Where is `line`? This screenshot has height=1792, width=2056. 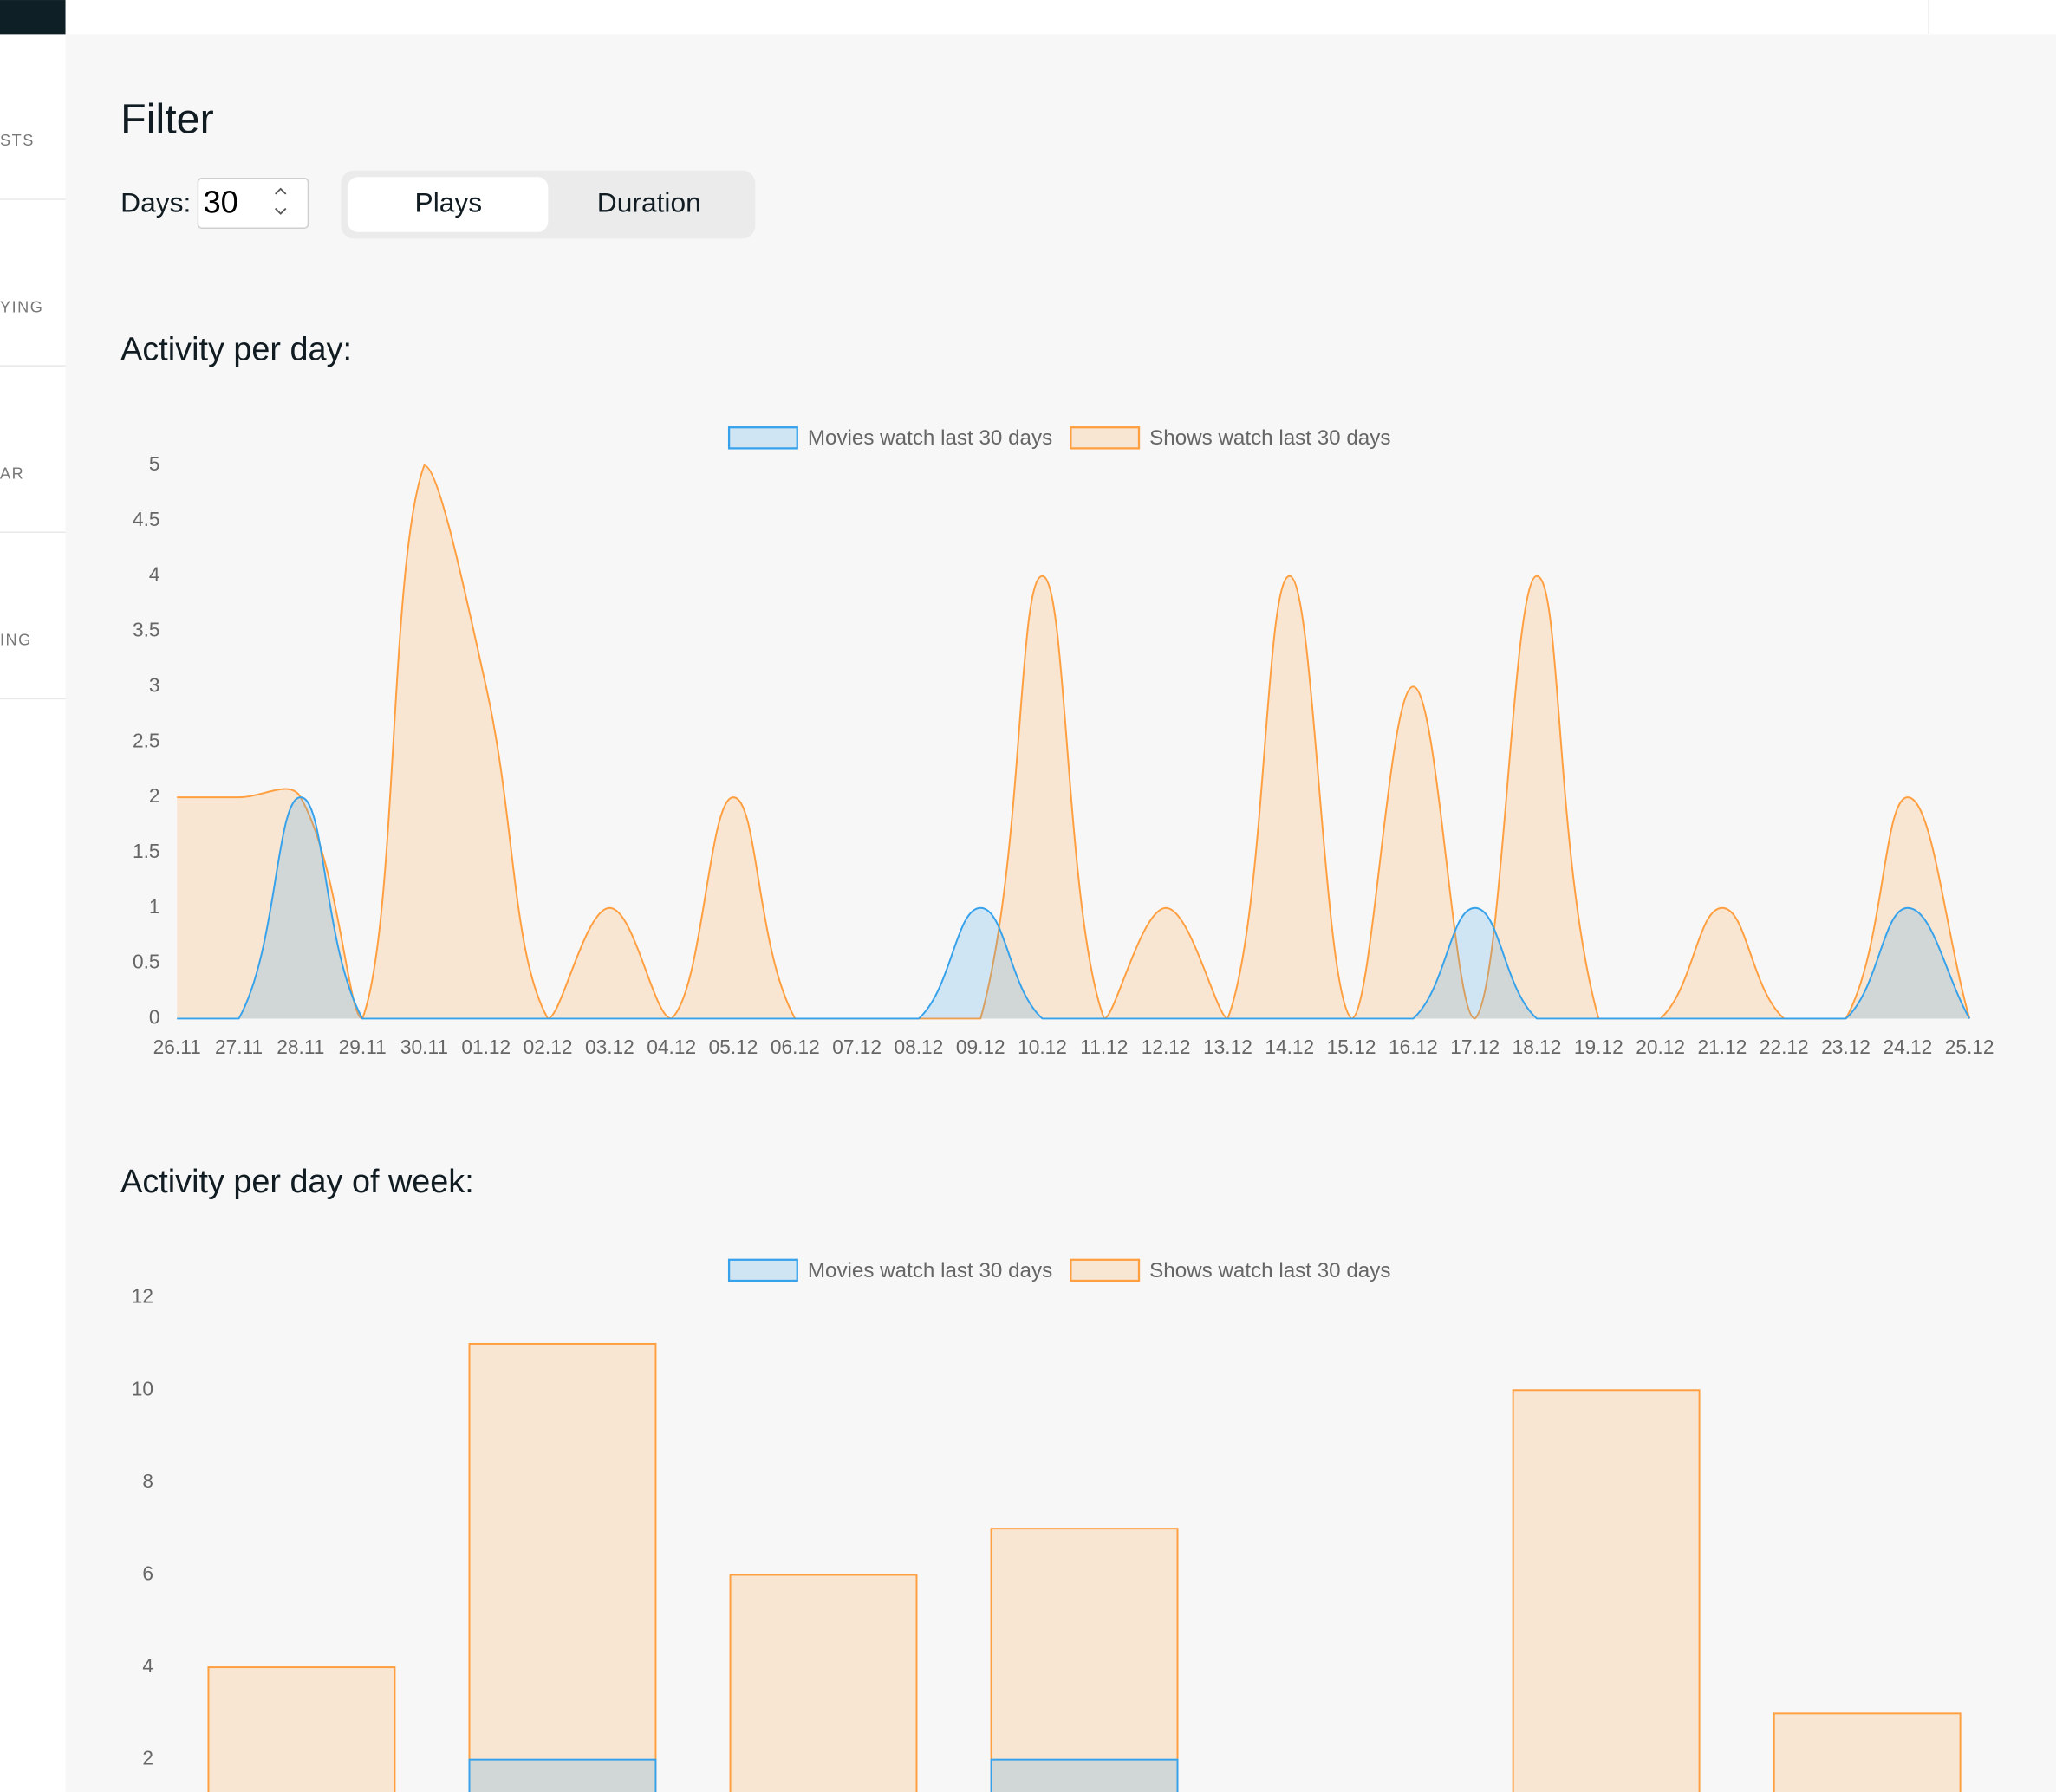
line is located at coordinates (1074, 908).